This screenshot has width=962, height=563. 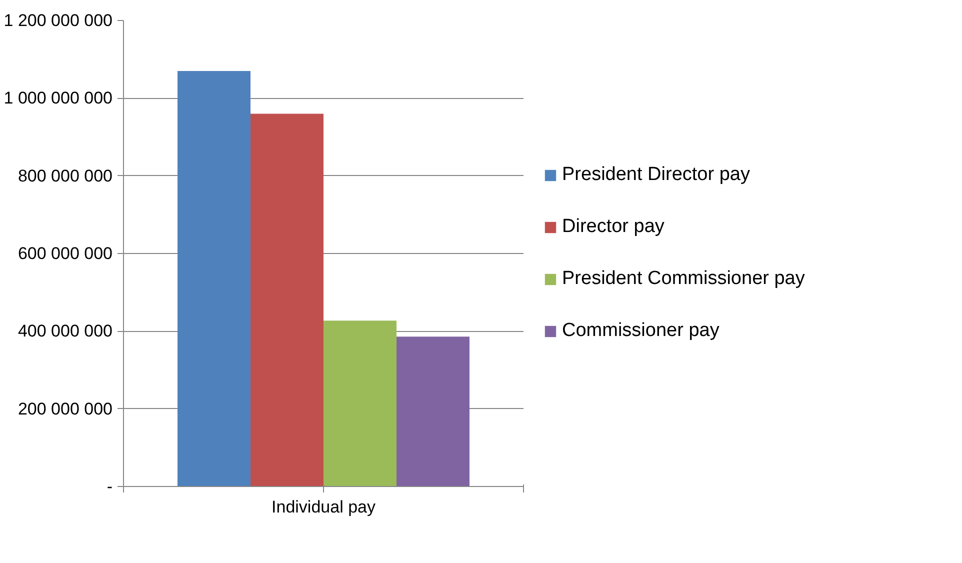 I want to click on y-tick-label: 200 000 000, so click(x=65, y=408).